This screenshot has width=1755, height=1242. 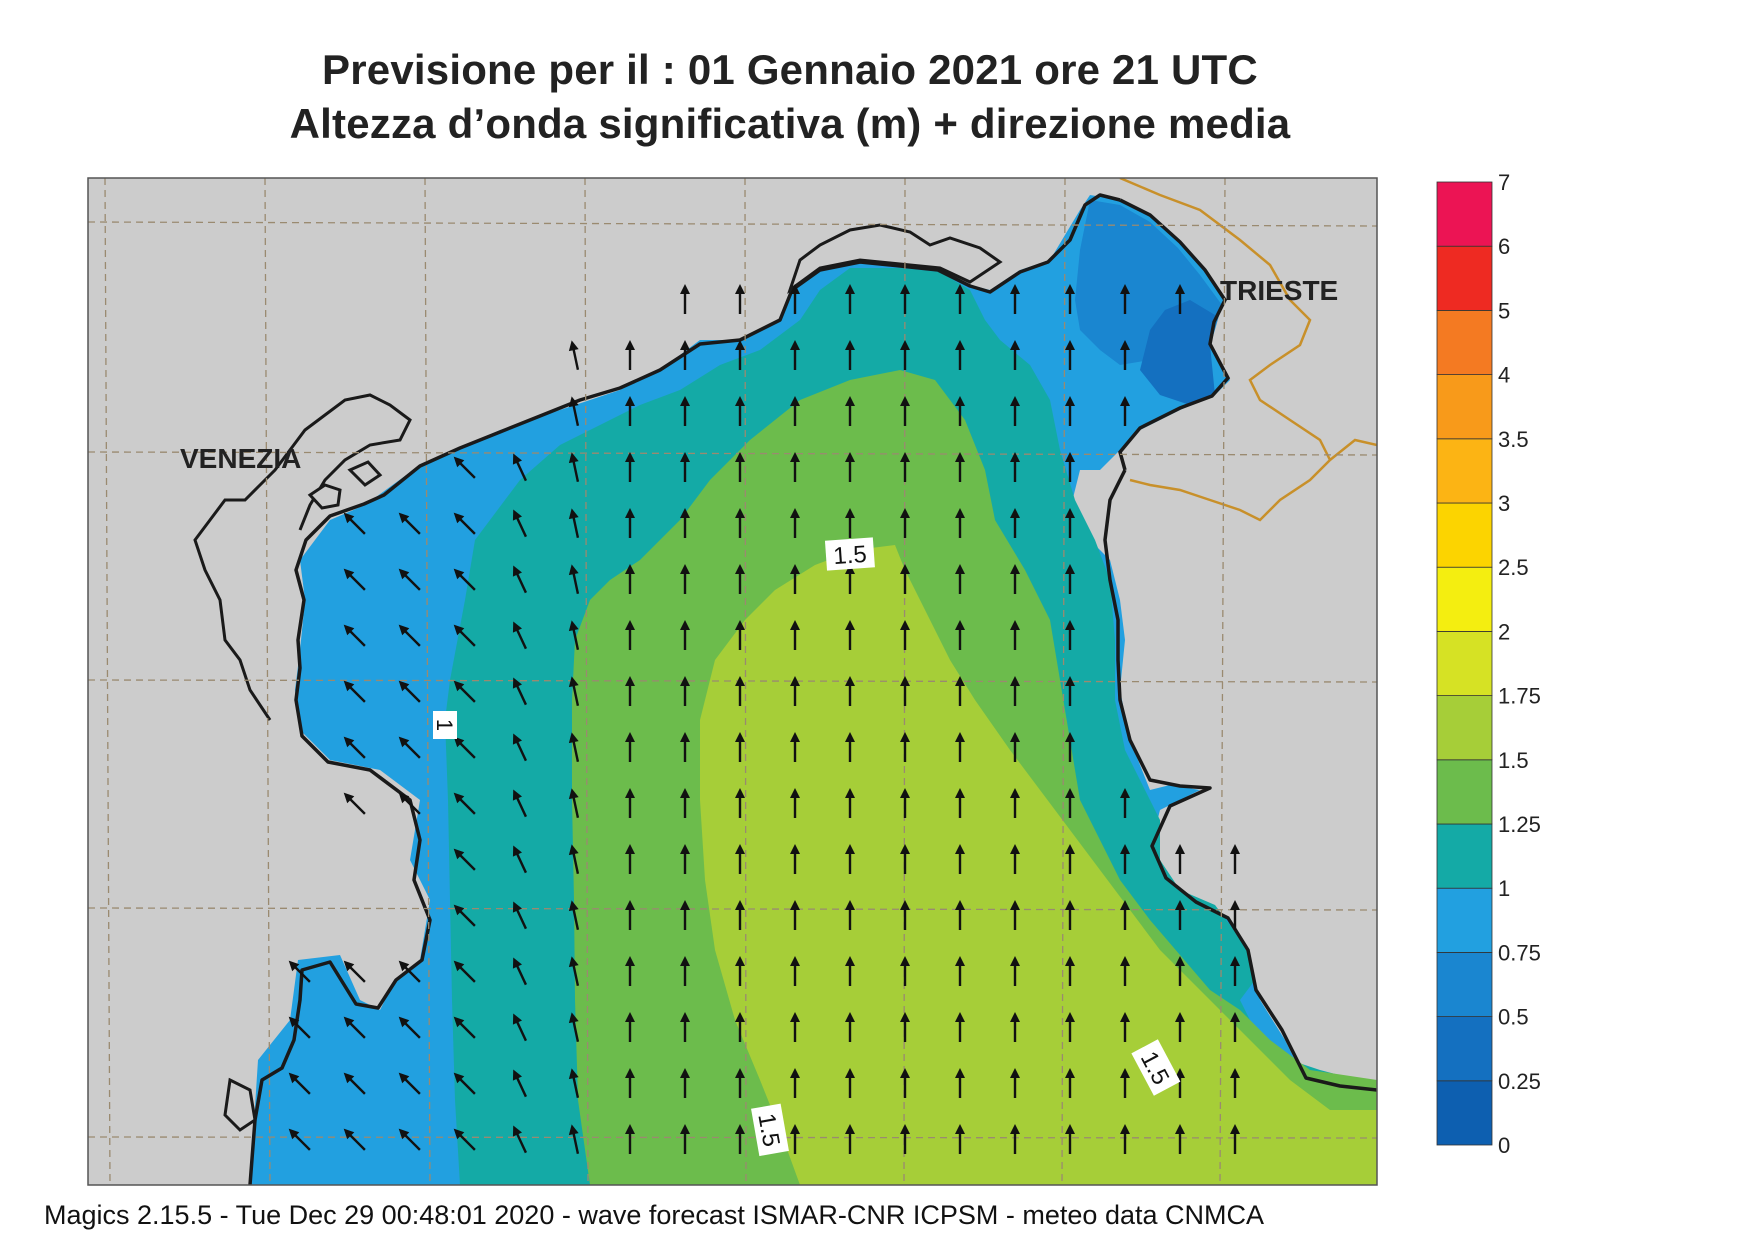 What do you see at coordinates (1504, 888) in the screenshot?
I see `colorbar-tick-label: 1` at bounding box center [1504, 888].